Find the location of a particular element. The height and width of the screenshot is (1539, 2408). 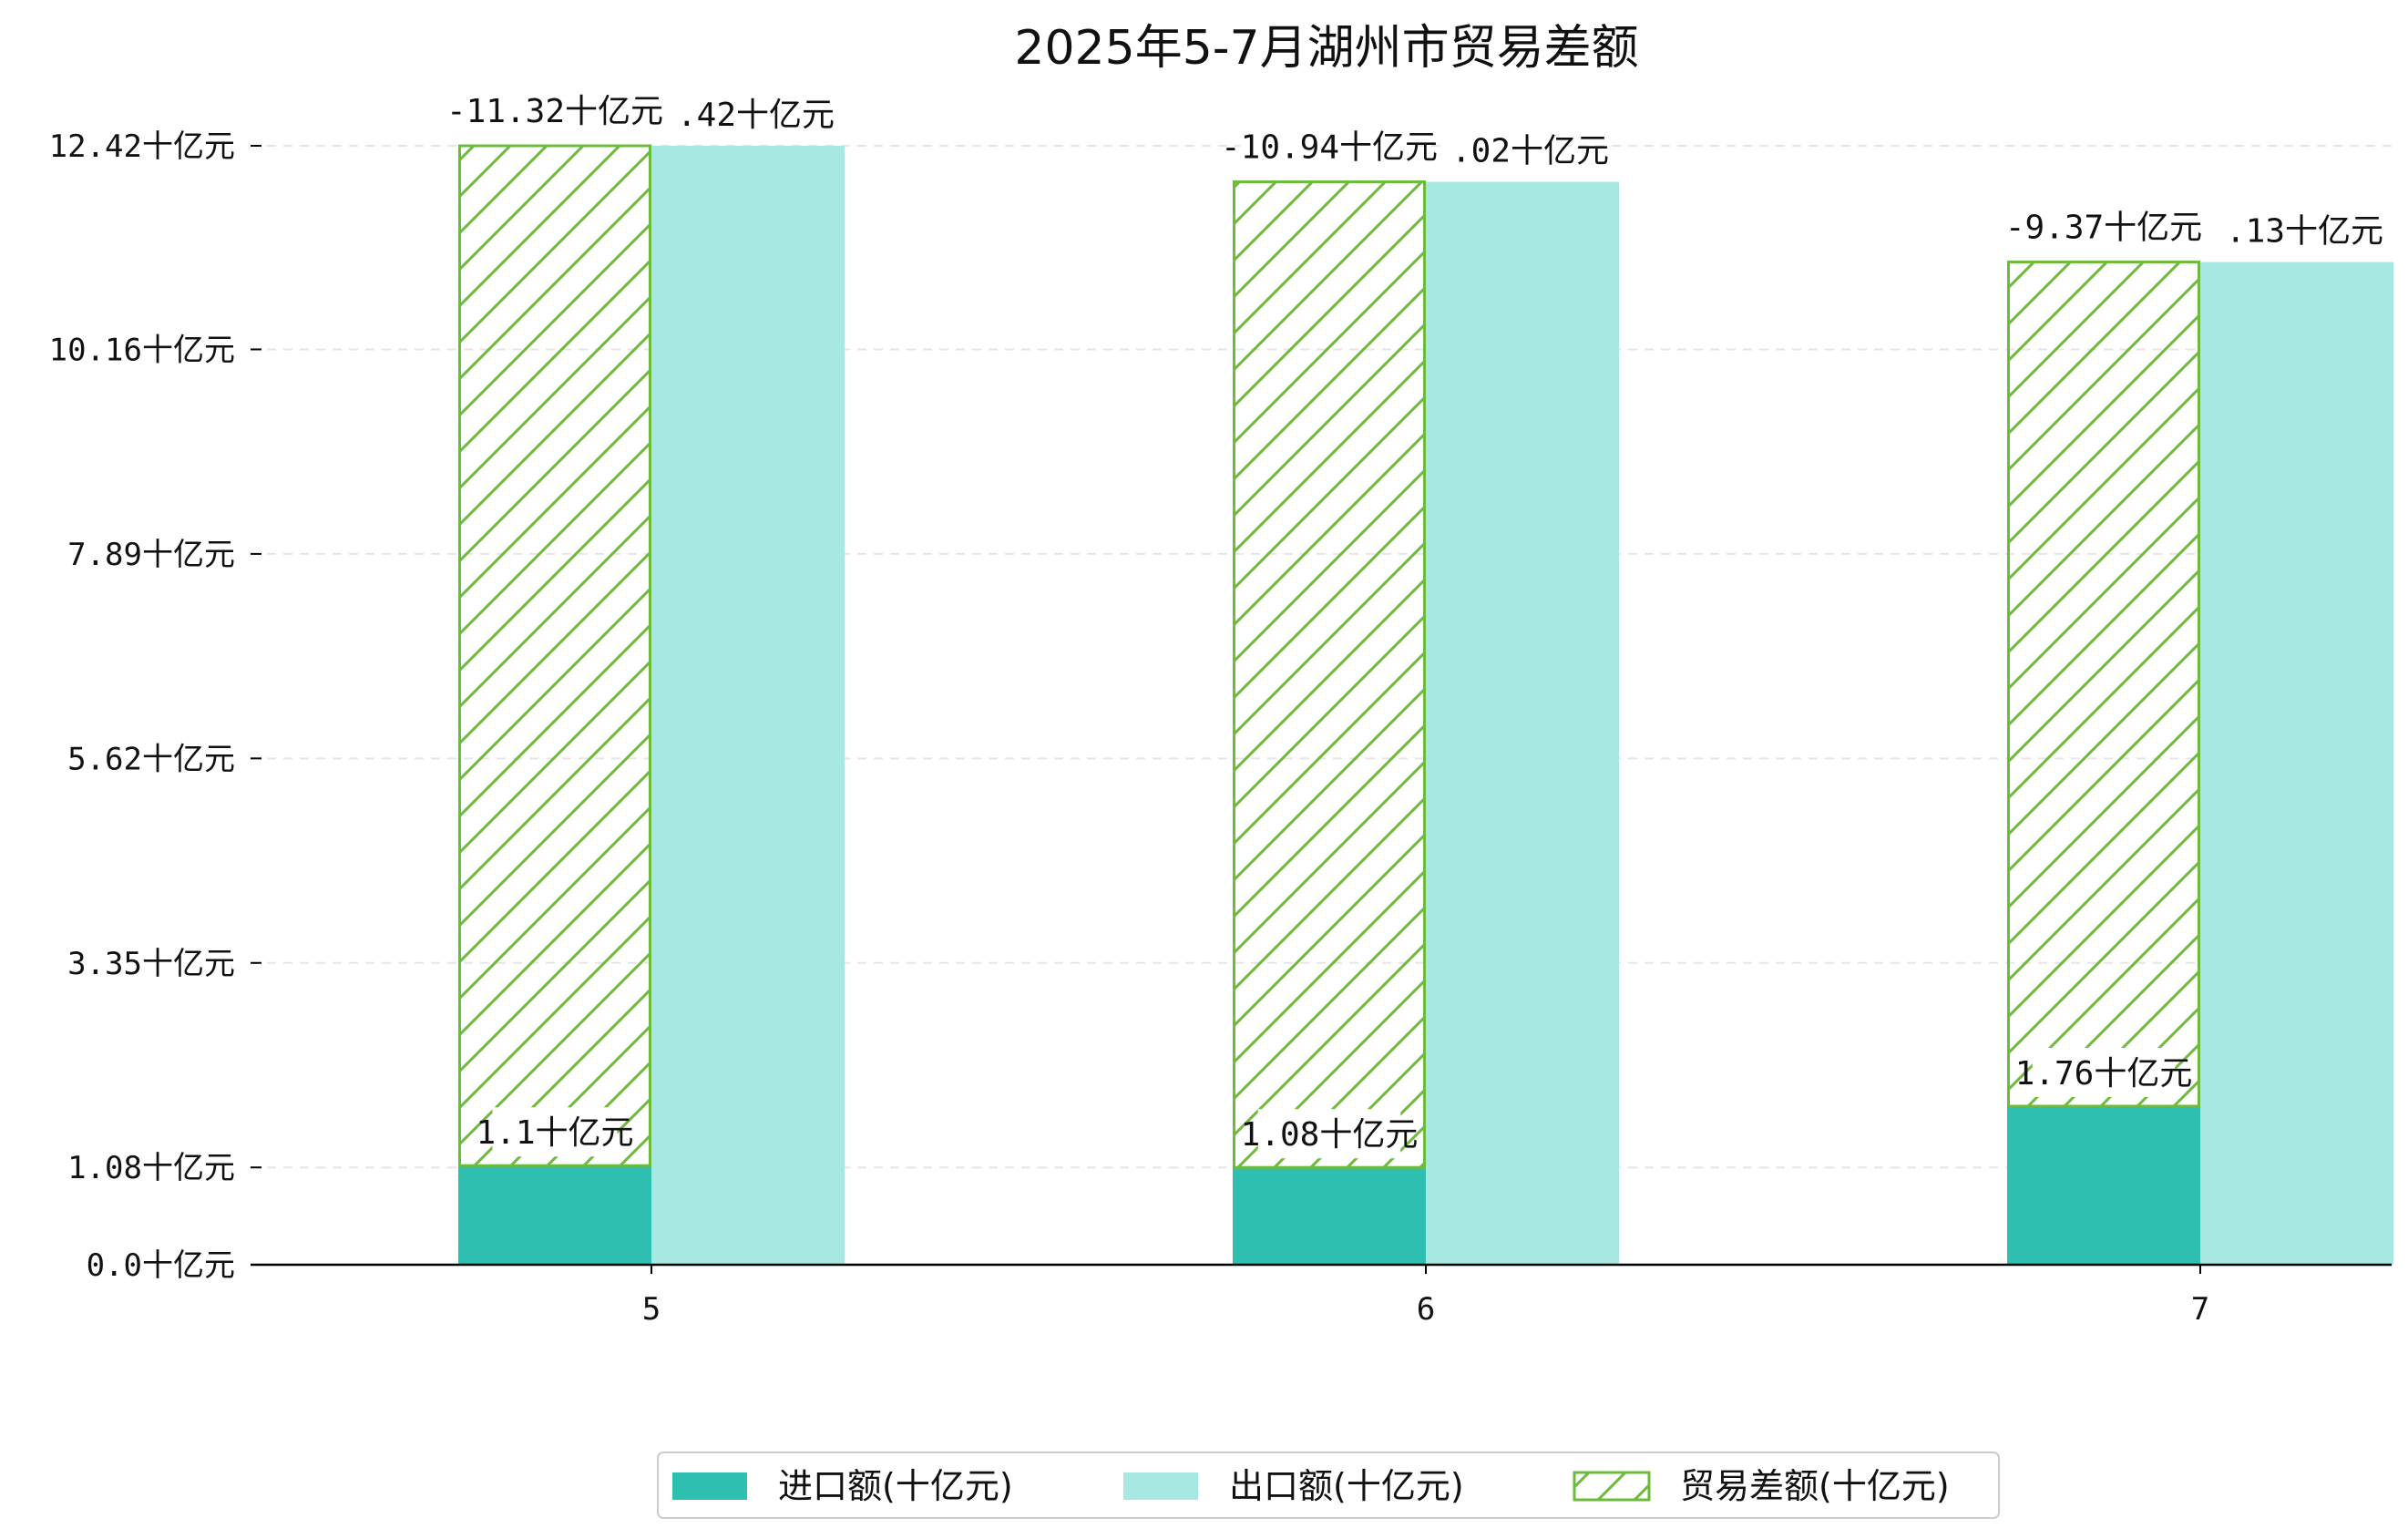

x-tick-label: 7 is located at coordinates (2200, 1310).